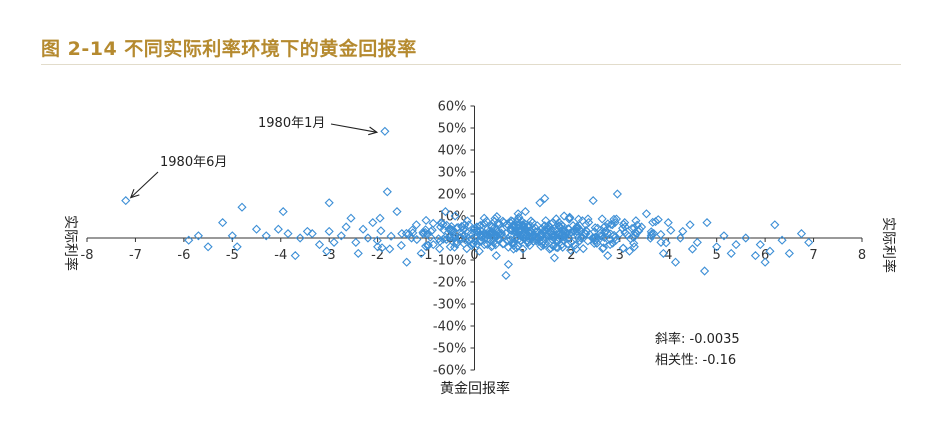  Describe the element at coordinates (475, 388) in the screenshot. I see `y-axis-label: 黄金回报率` at that location.